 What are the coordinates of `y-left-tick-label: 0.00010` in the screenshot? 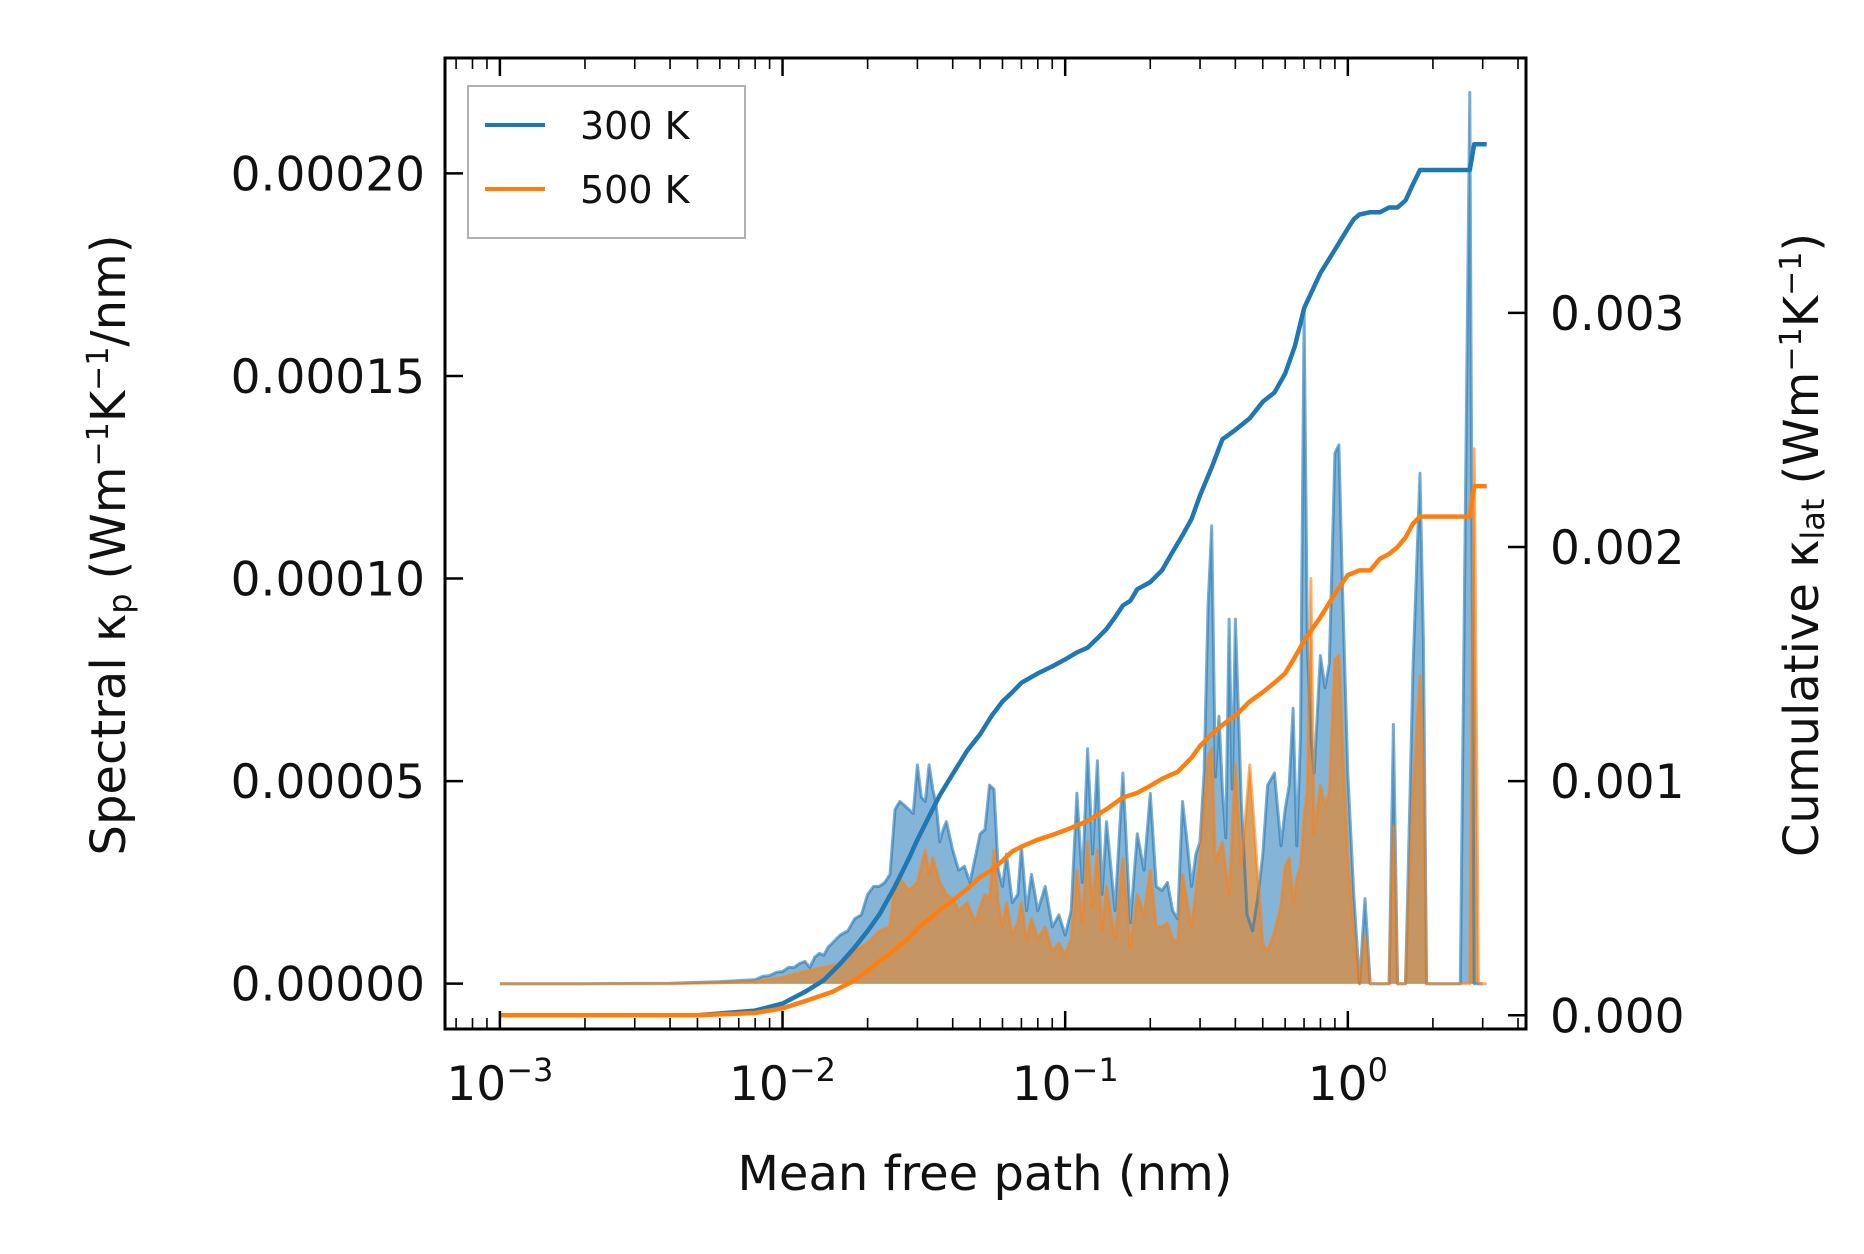 It's located at (328, 580).